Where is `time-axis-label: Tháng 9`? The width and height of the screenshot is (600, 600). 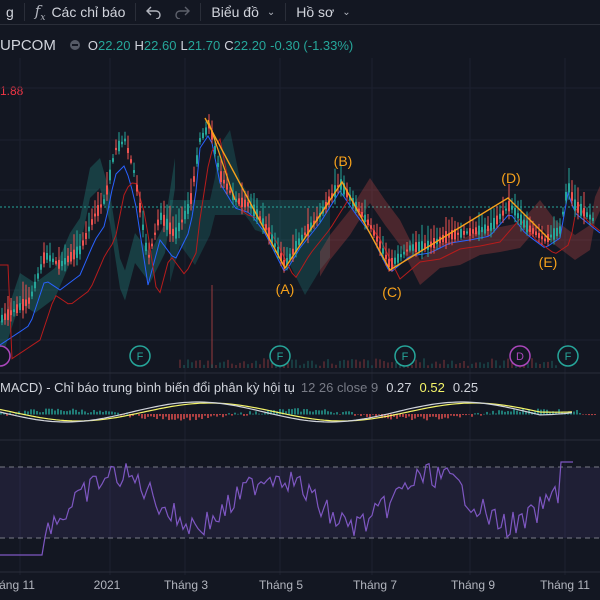 time-axis-label: Tháng 9 is located at coordinates (473, 585).